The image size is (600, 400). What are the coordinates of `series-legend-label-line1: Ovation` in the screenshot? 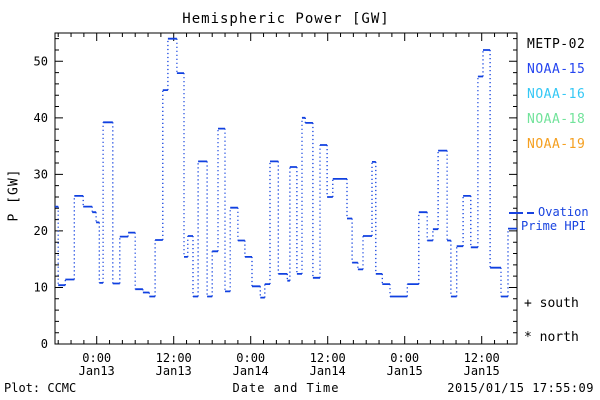 It's located at (563, 212).